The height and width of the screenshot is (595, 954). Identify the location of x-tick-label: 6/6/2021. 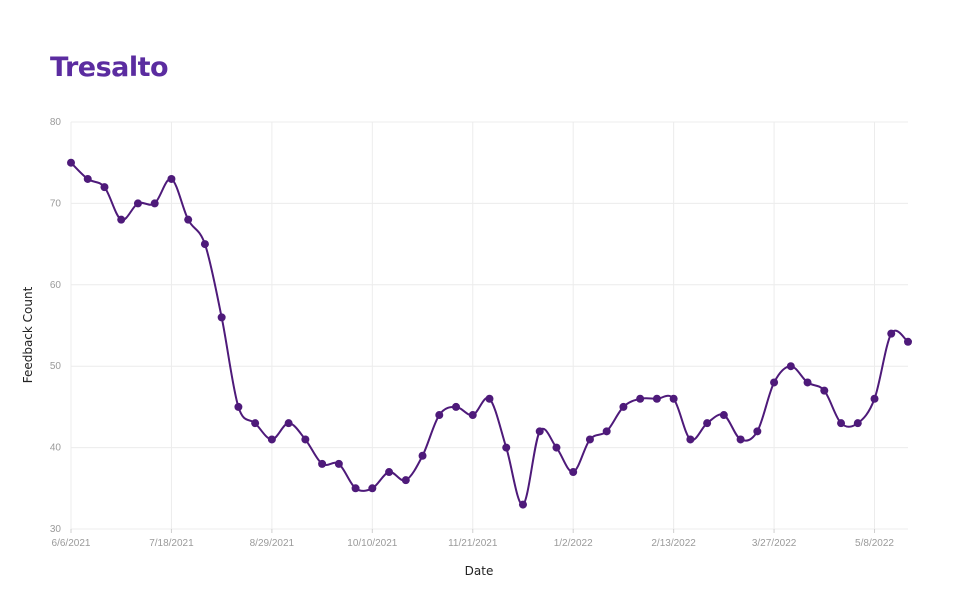
(71, 543).